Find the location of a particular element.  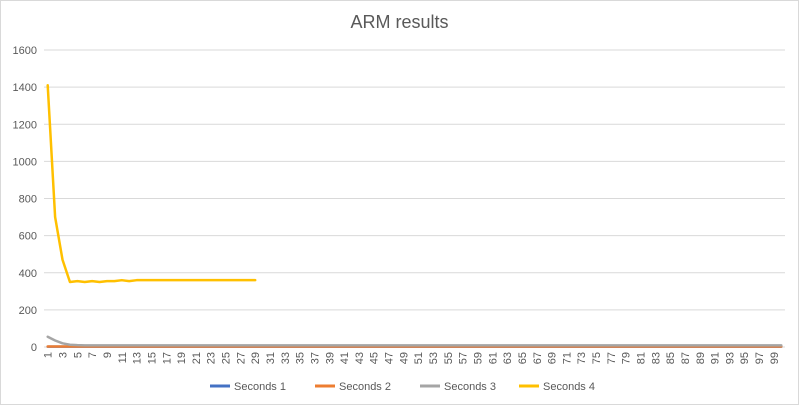

x-tick-label: 5 is located at coordinates (78, 355).